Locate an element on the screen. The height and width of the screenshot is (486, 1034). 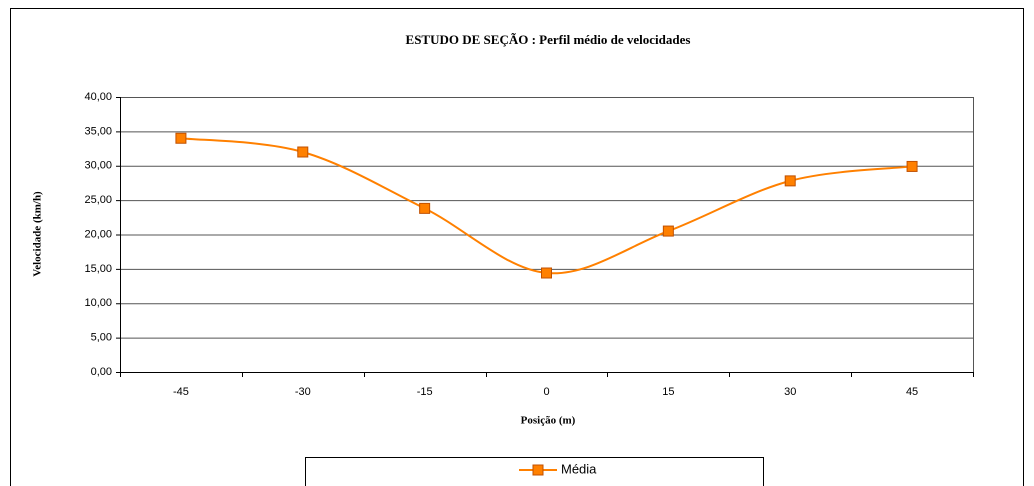
y-tick-label: 25,00 is located at coordinates (98, 200).